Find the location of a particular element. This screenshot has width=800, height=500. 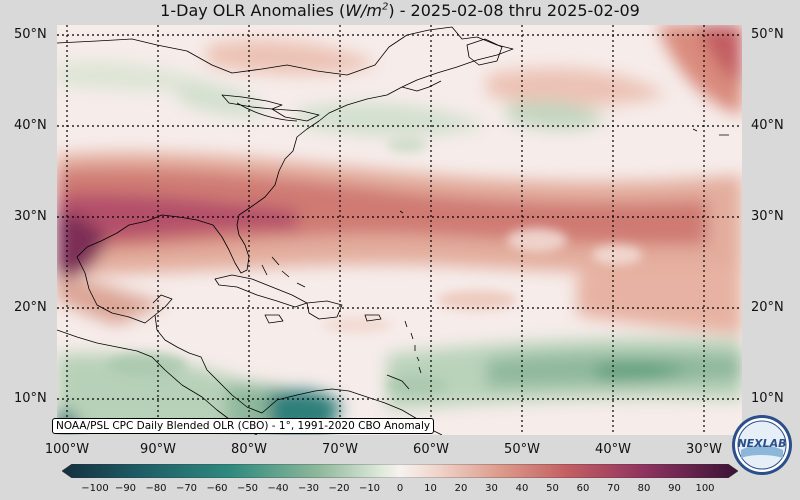

lon-label-80w: 80°W is located at coordinates (249, 449).